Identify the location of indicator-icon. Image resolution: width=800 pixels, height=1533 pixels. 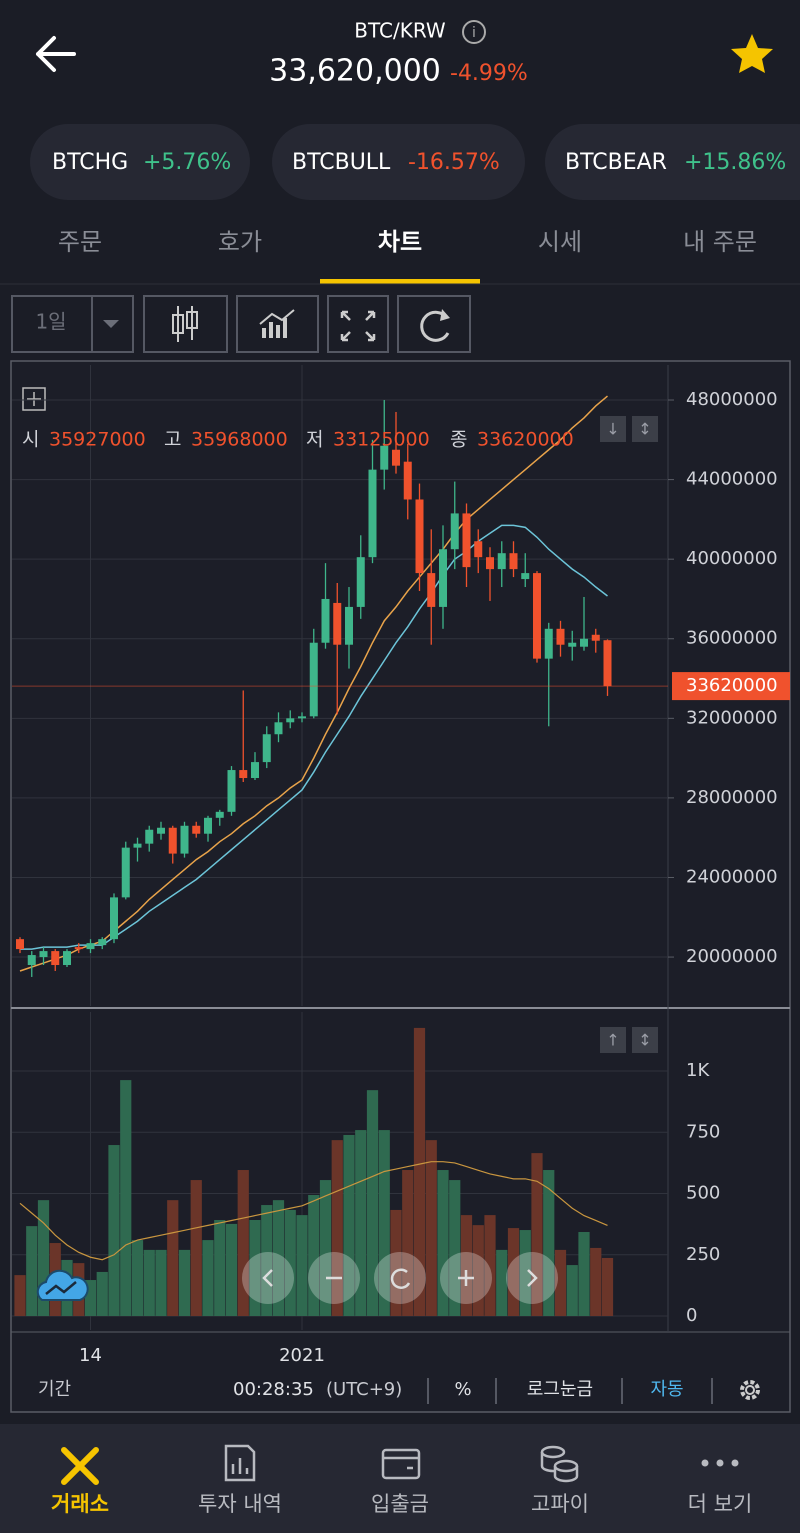
(277, 323).